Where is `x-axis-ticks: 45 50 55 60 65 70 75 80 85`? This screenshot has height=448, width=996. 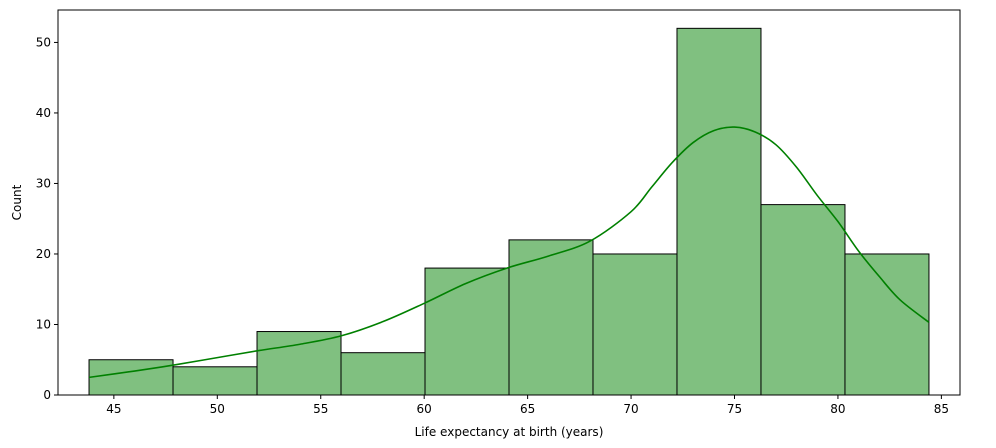
x-axis-ticks: 45 50 55 60 65 70 75 80 85 is located at coordinates (527, 405).